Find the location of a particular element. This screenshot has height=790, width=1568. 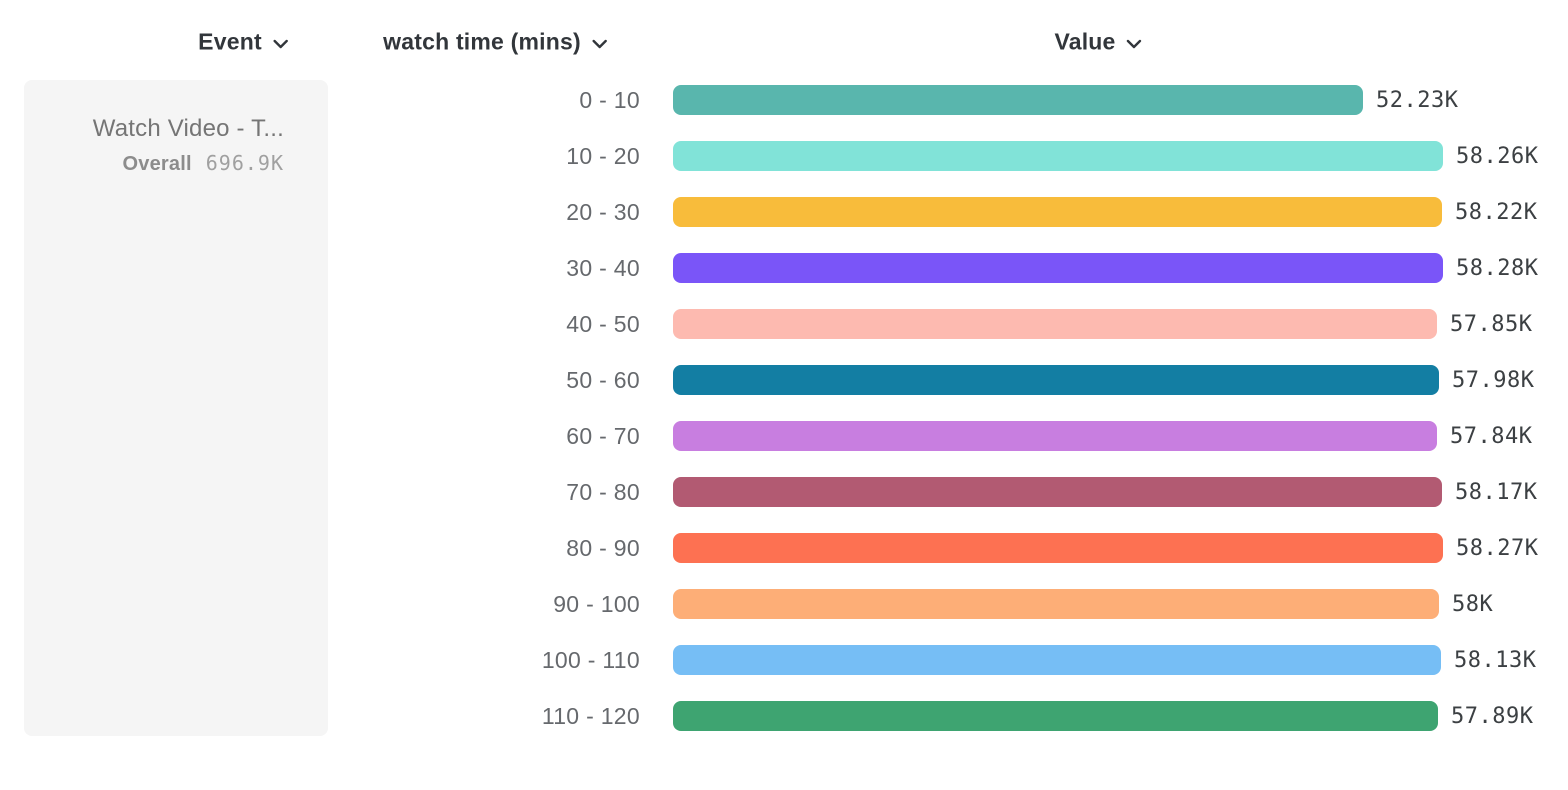

bar-row: 80 - 90 58.27K is located at coordinates (769, 548).